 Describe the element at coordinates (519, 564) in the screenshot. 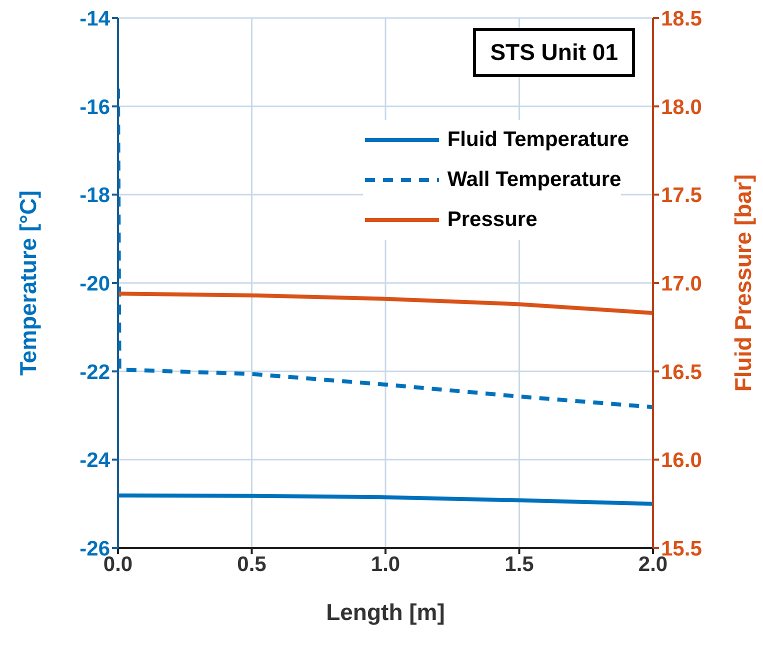

I see `x-tick-label: 1.5` at that location.